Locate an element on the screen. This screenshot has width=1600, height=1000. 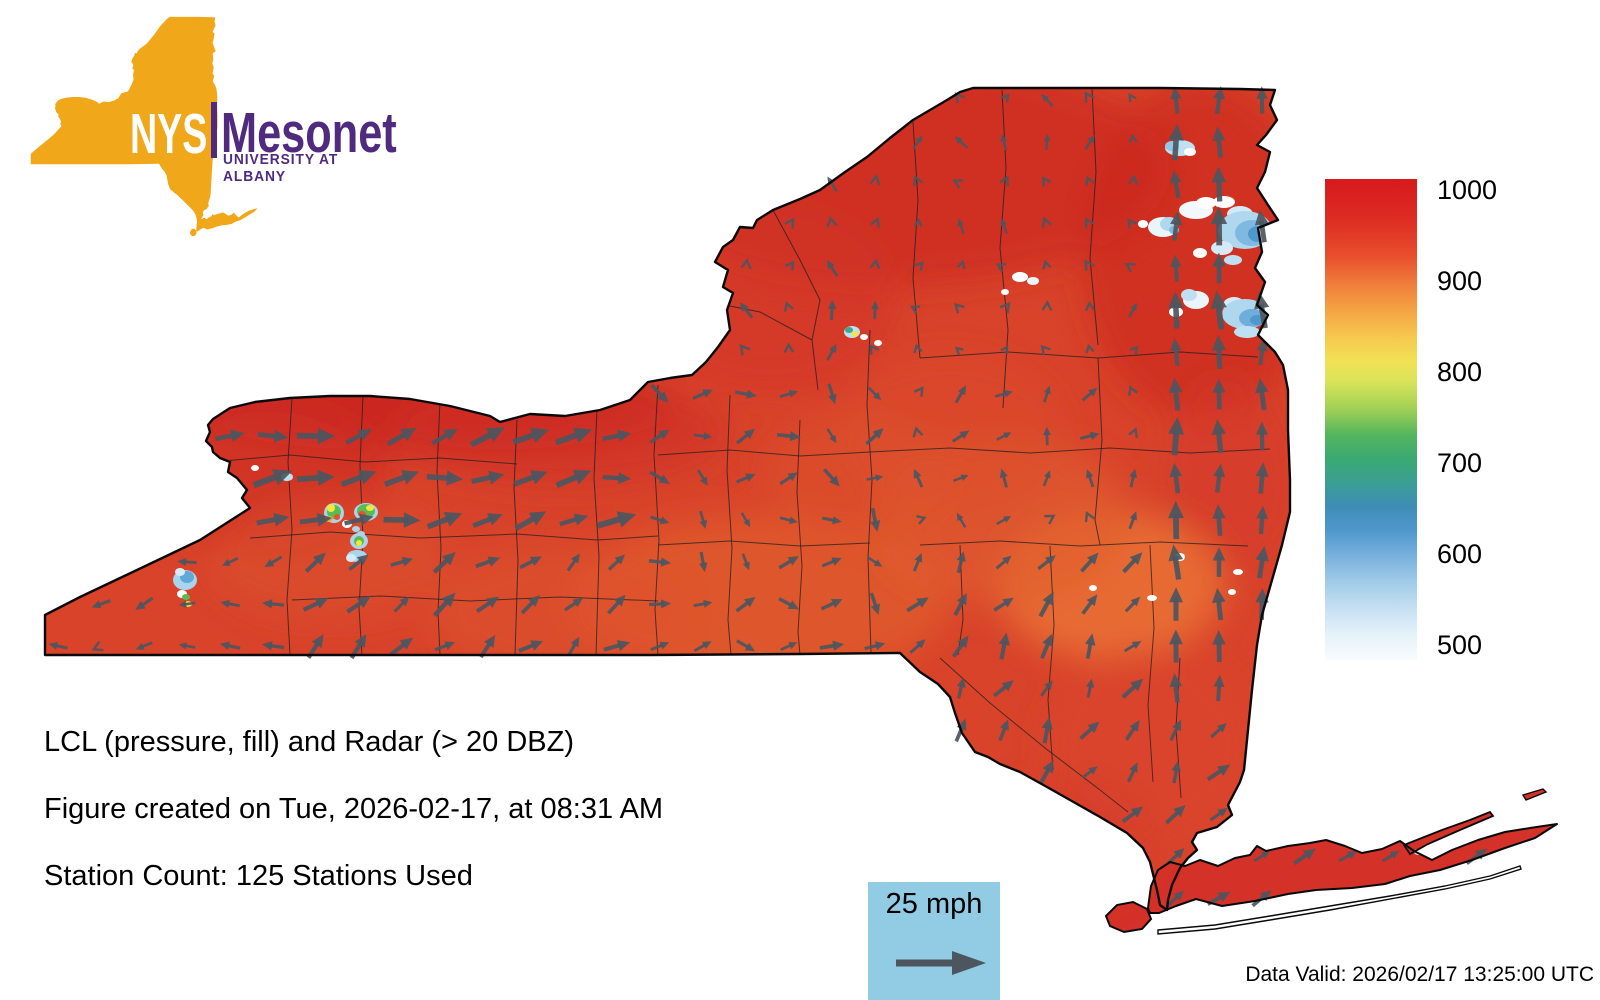
colorbar-tick: 1000 is located at coordinates (1467, 190).